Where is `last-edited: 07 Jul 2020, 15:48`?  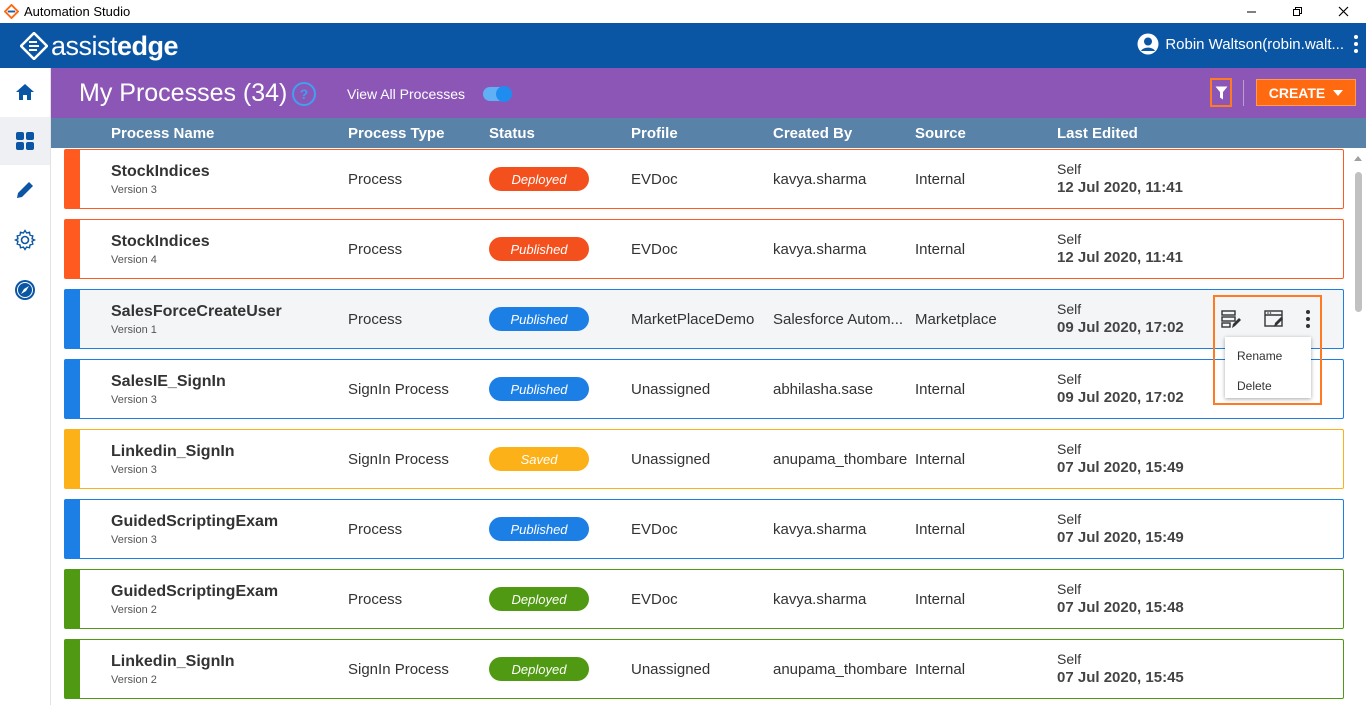 last-edited: 07 Jul 2020, 15:48 is located at coordinates (1120, 607).